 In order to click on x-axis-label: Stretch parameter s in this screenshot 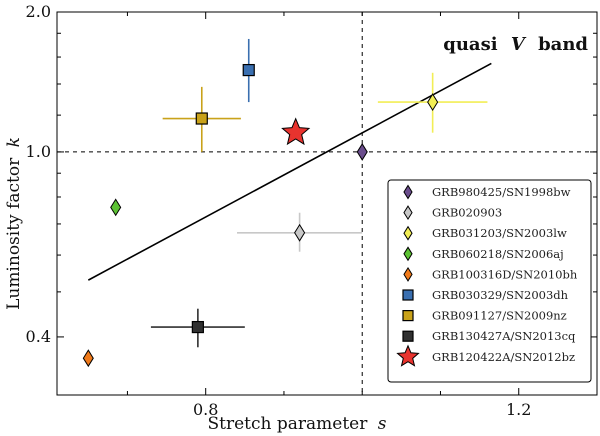, I will do `click(297, 424)`.